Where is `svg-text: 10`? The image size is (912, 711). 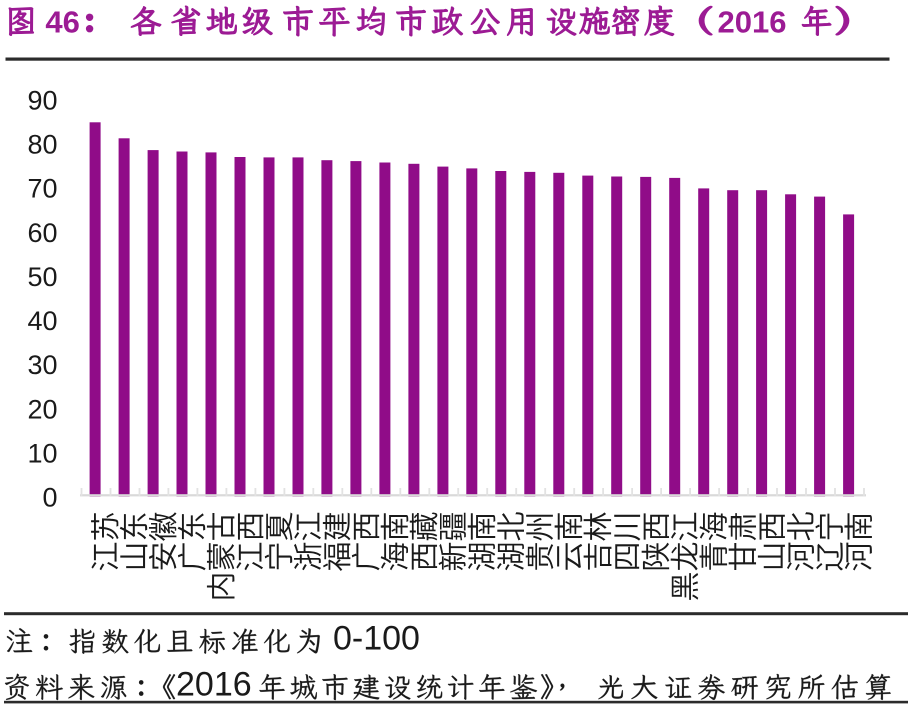 svg-text: 10 is located at coordinates (42, 453).